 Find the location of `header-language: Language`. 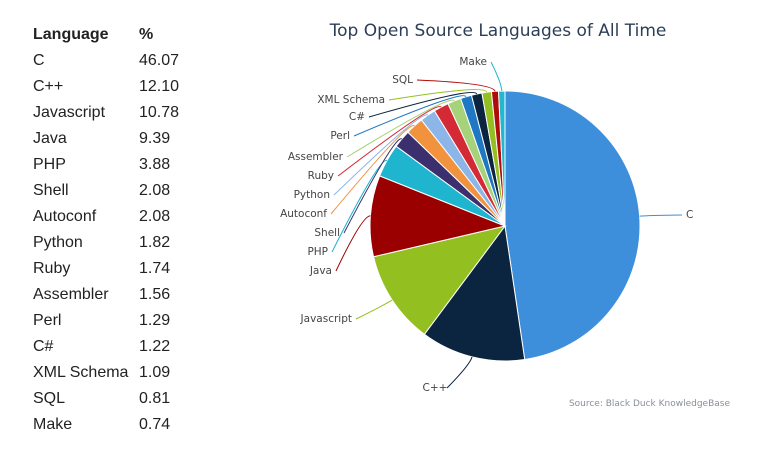

header-language: Language is located at coordinates (71, 34).